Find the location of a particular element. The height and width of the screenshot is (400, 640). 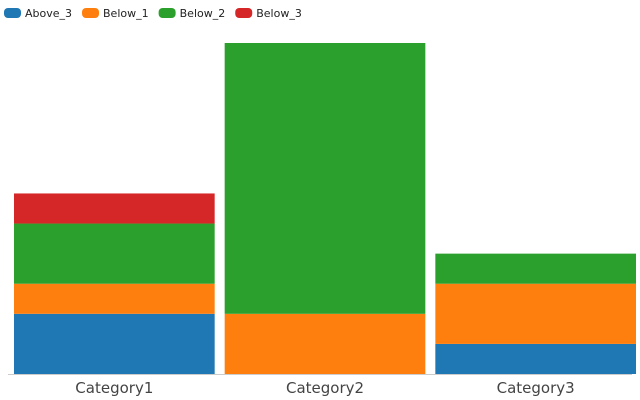

legend-label-below-2: Below_2 is located at coordinates (203, 13).